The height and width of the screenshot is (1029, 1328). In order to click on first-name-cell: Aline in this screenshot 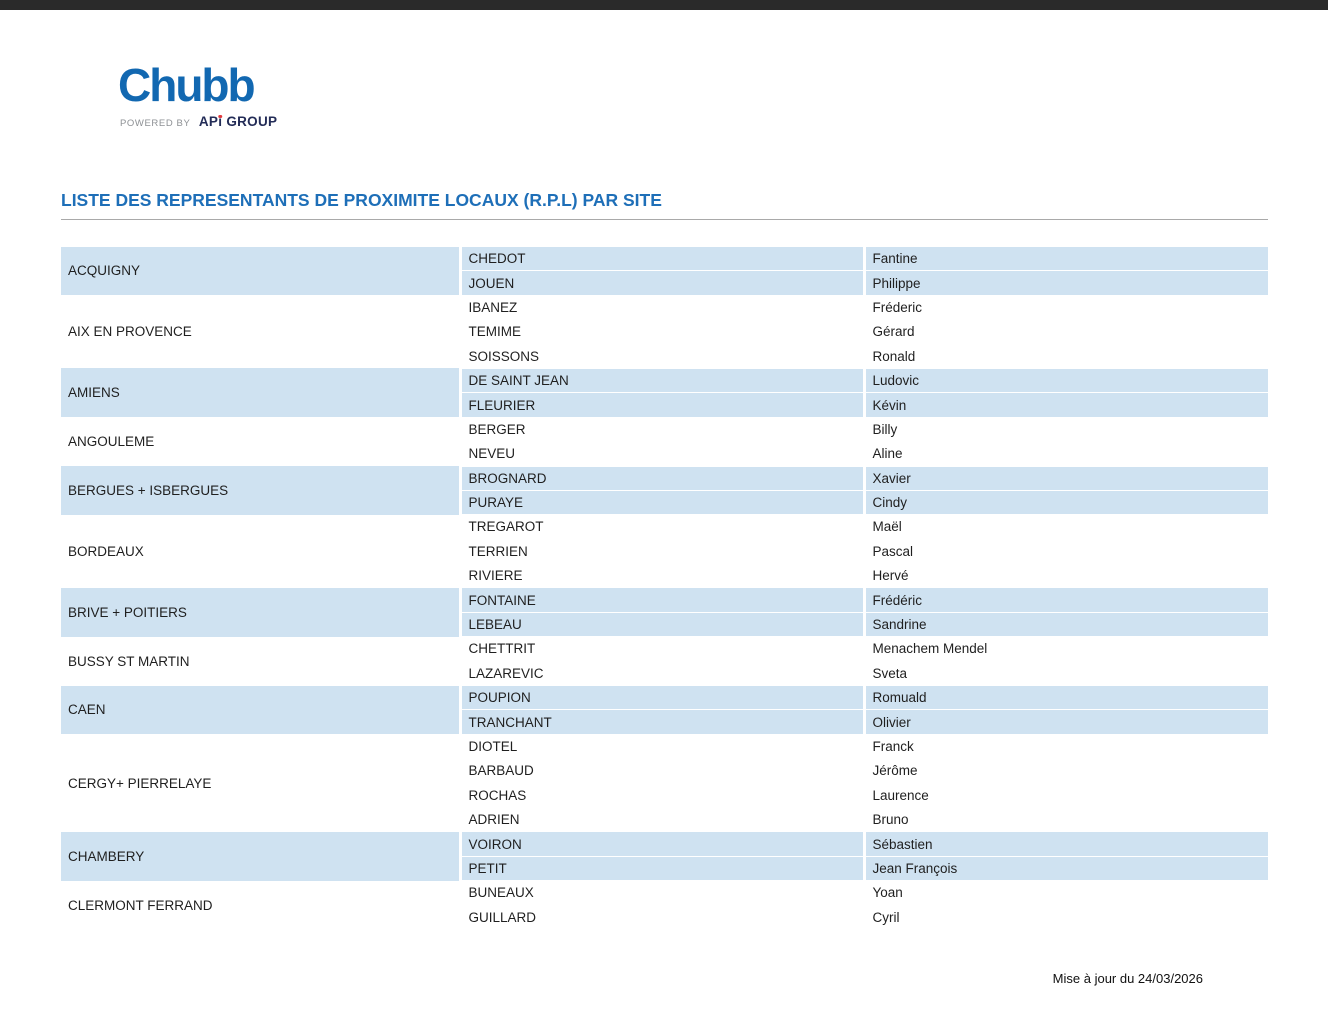, I will do `click(1065, 454)`.